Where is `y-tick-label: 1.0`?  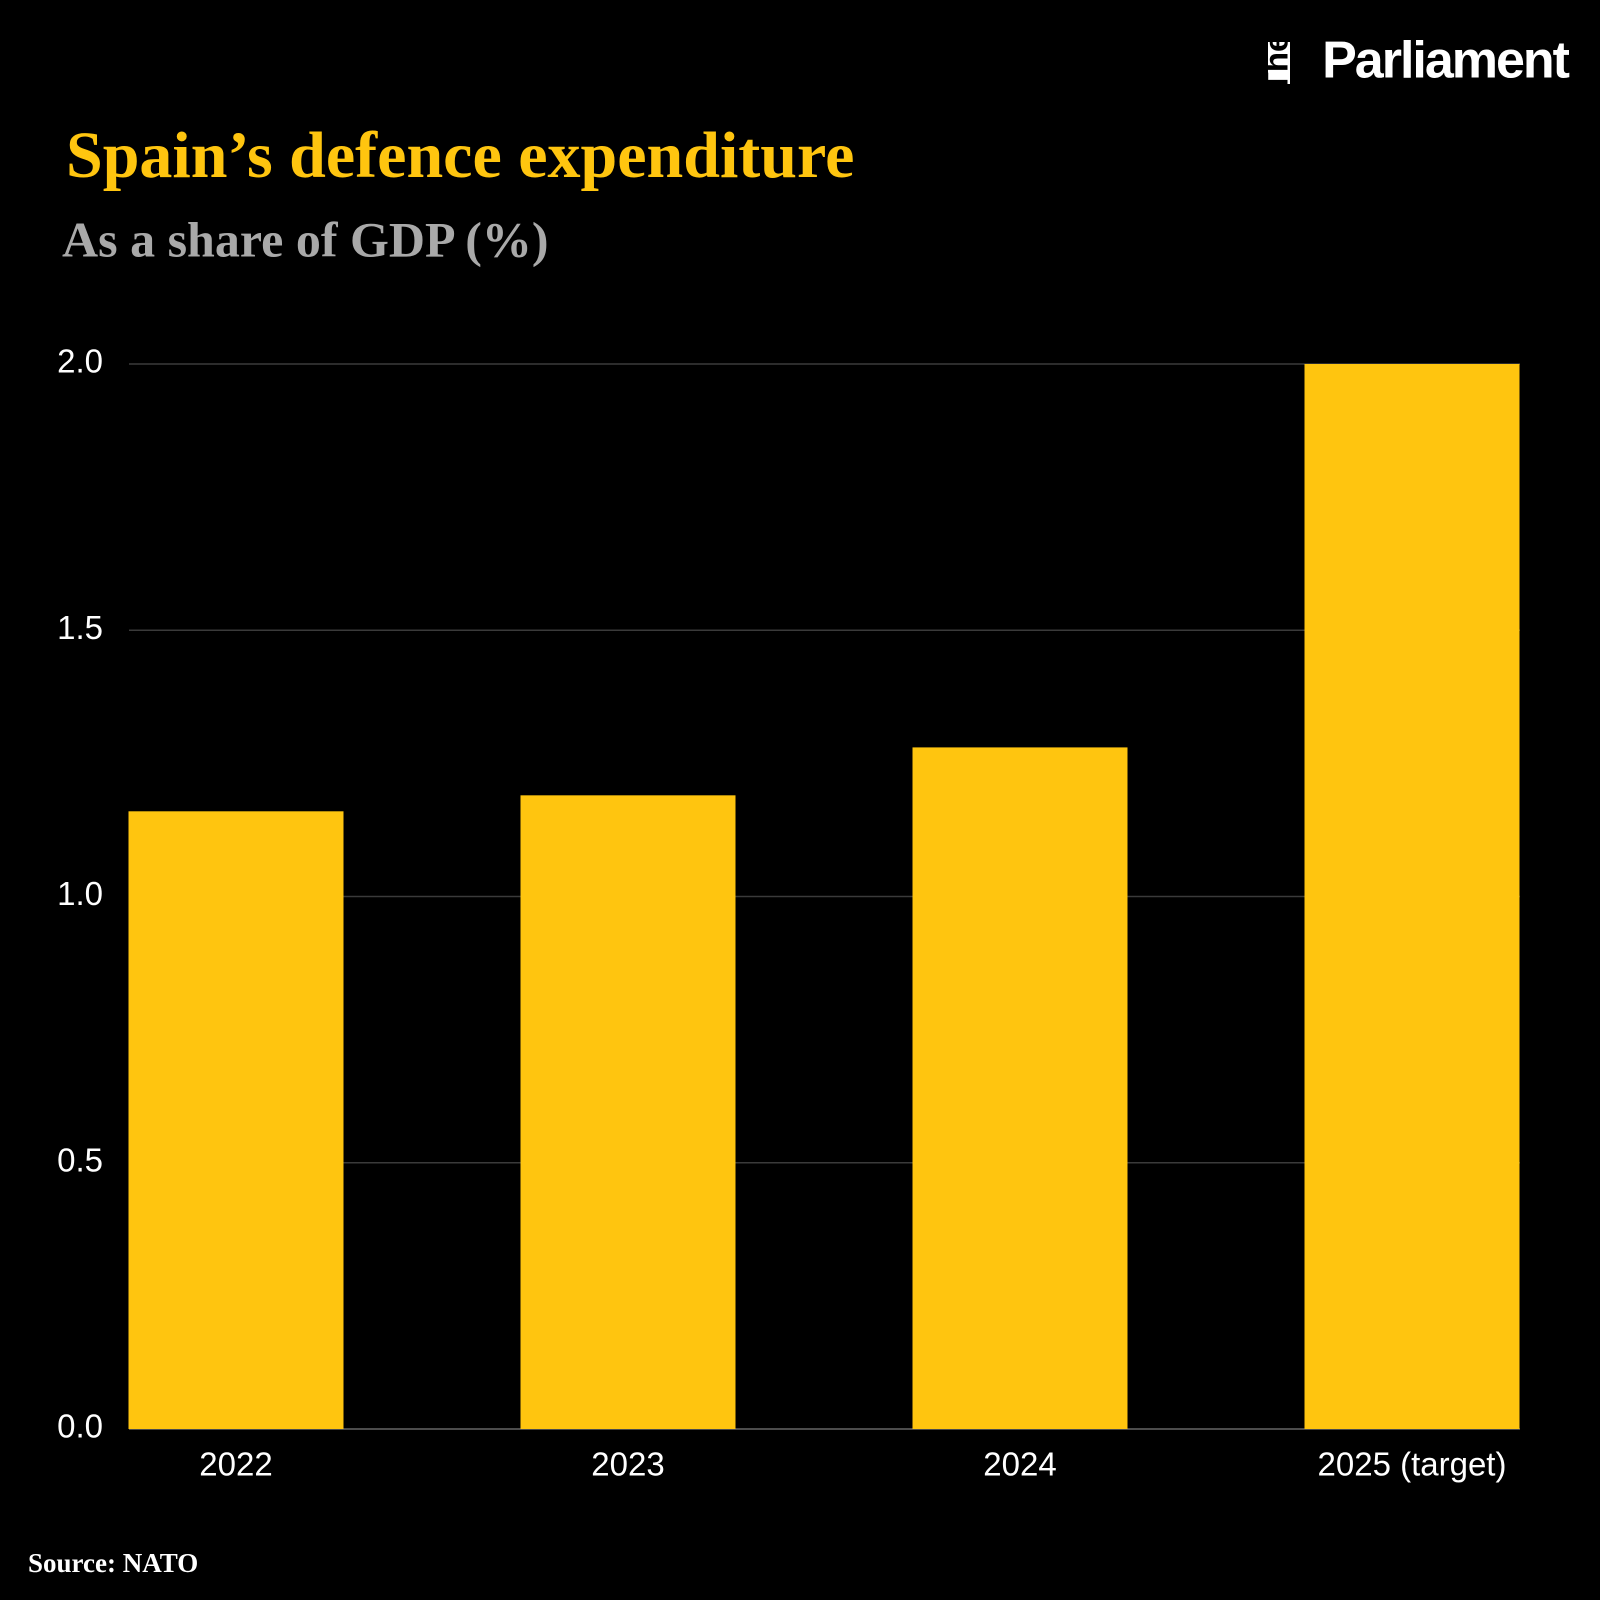
y-tick-label: 1.0 is located at coordinates (80, 893).